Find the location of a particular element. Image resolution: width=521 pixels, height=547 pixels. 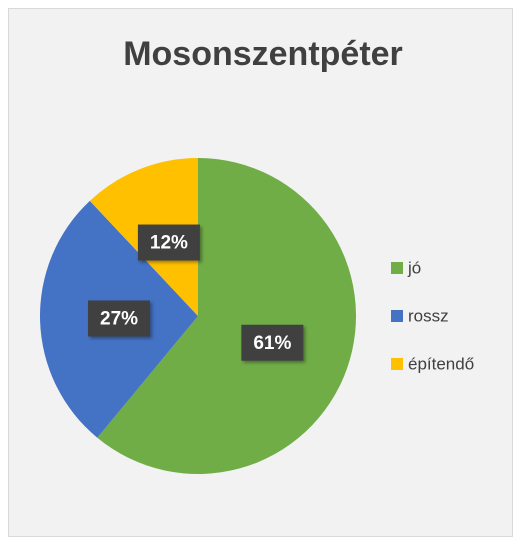

chart-title: Mosonszentpéter is located at coordinates (263, 54).